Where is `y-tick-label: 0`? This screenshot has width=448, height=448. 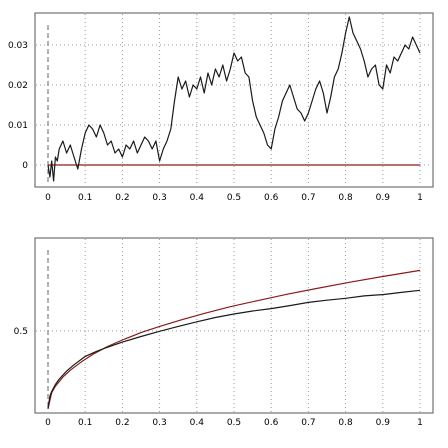
y-tick-label: 0 is located at coordinates (25, 166).